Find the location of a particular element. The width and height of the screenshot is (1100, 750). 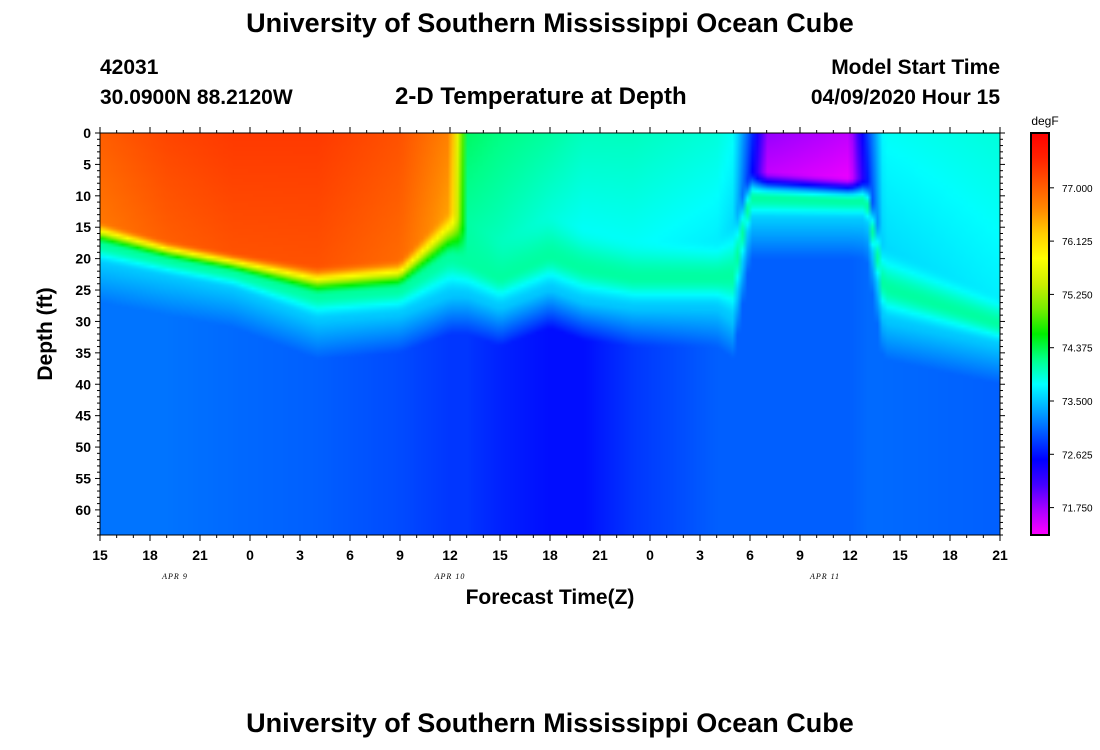

chart-title: 2-D Temperature at Depth is located at coordinates (541, 96).